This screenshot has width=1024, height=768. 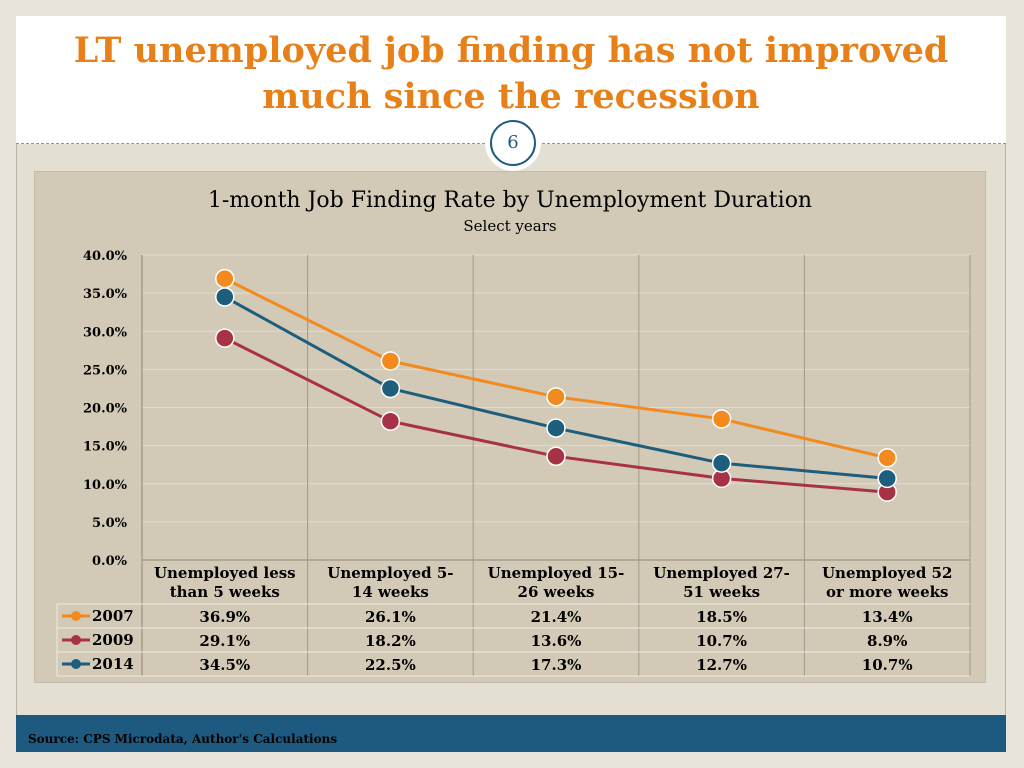 I want to click on footer-bar, so click(x=511, y=733).